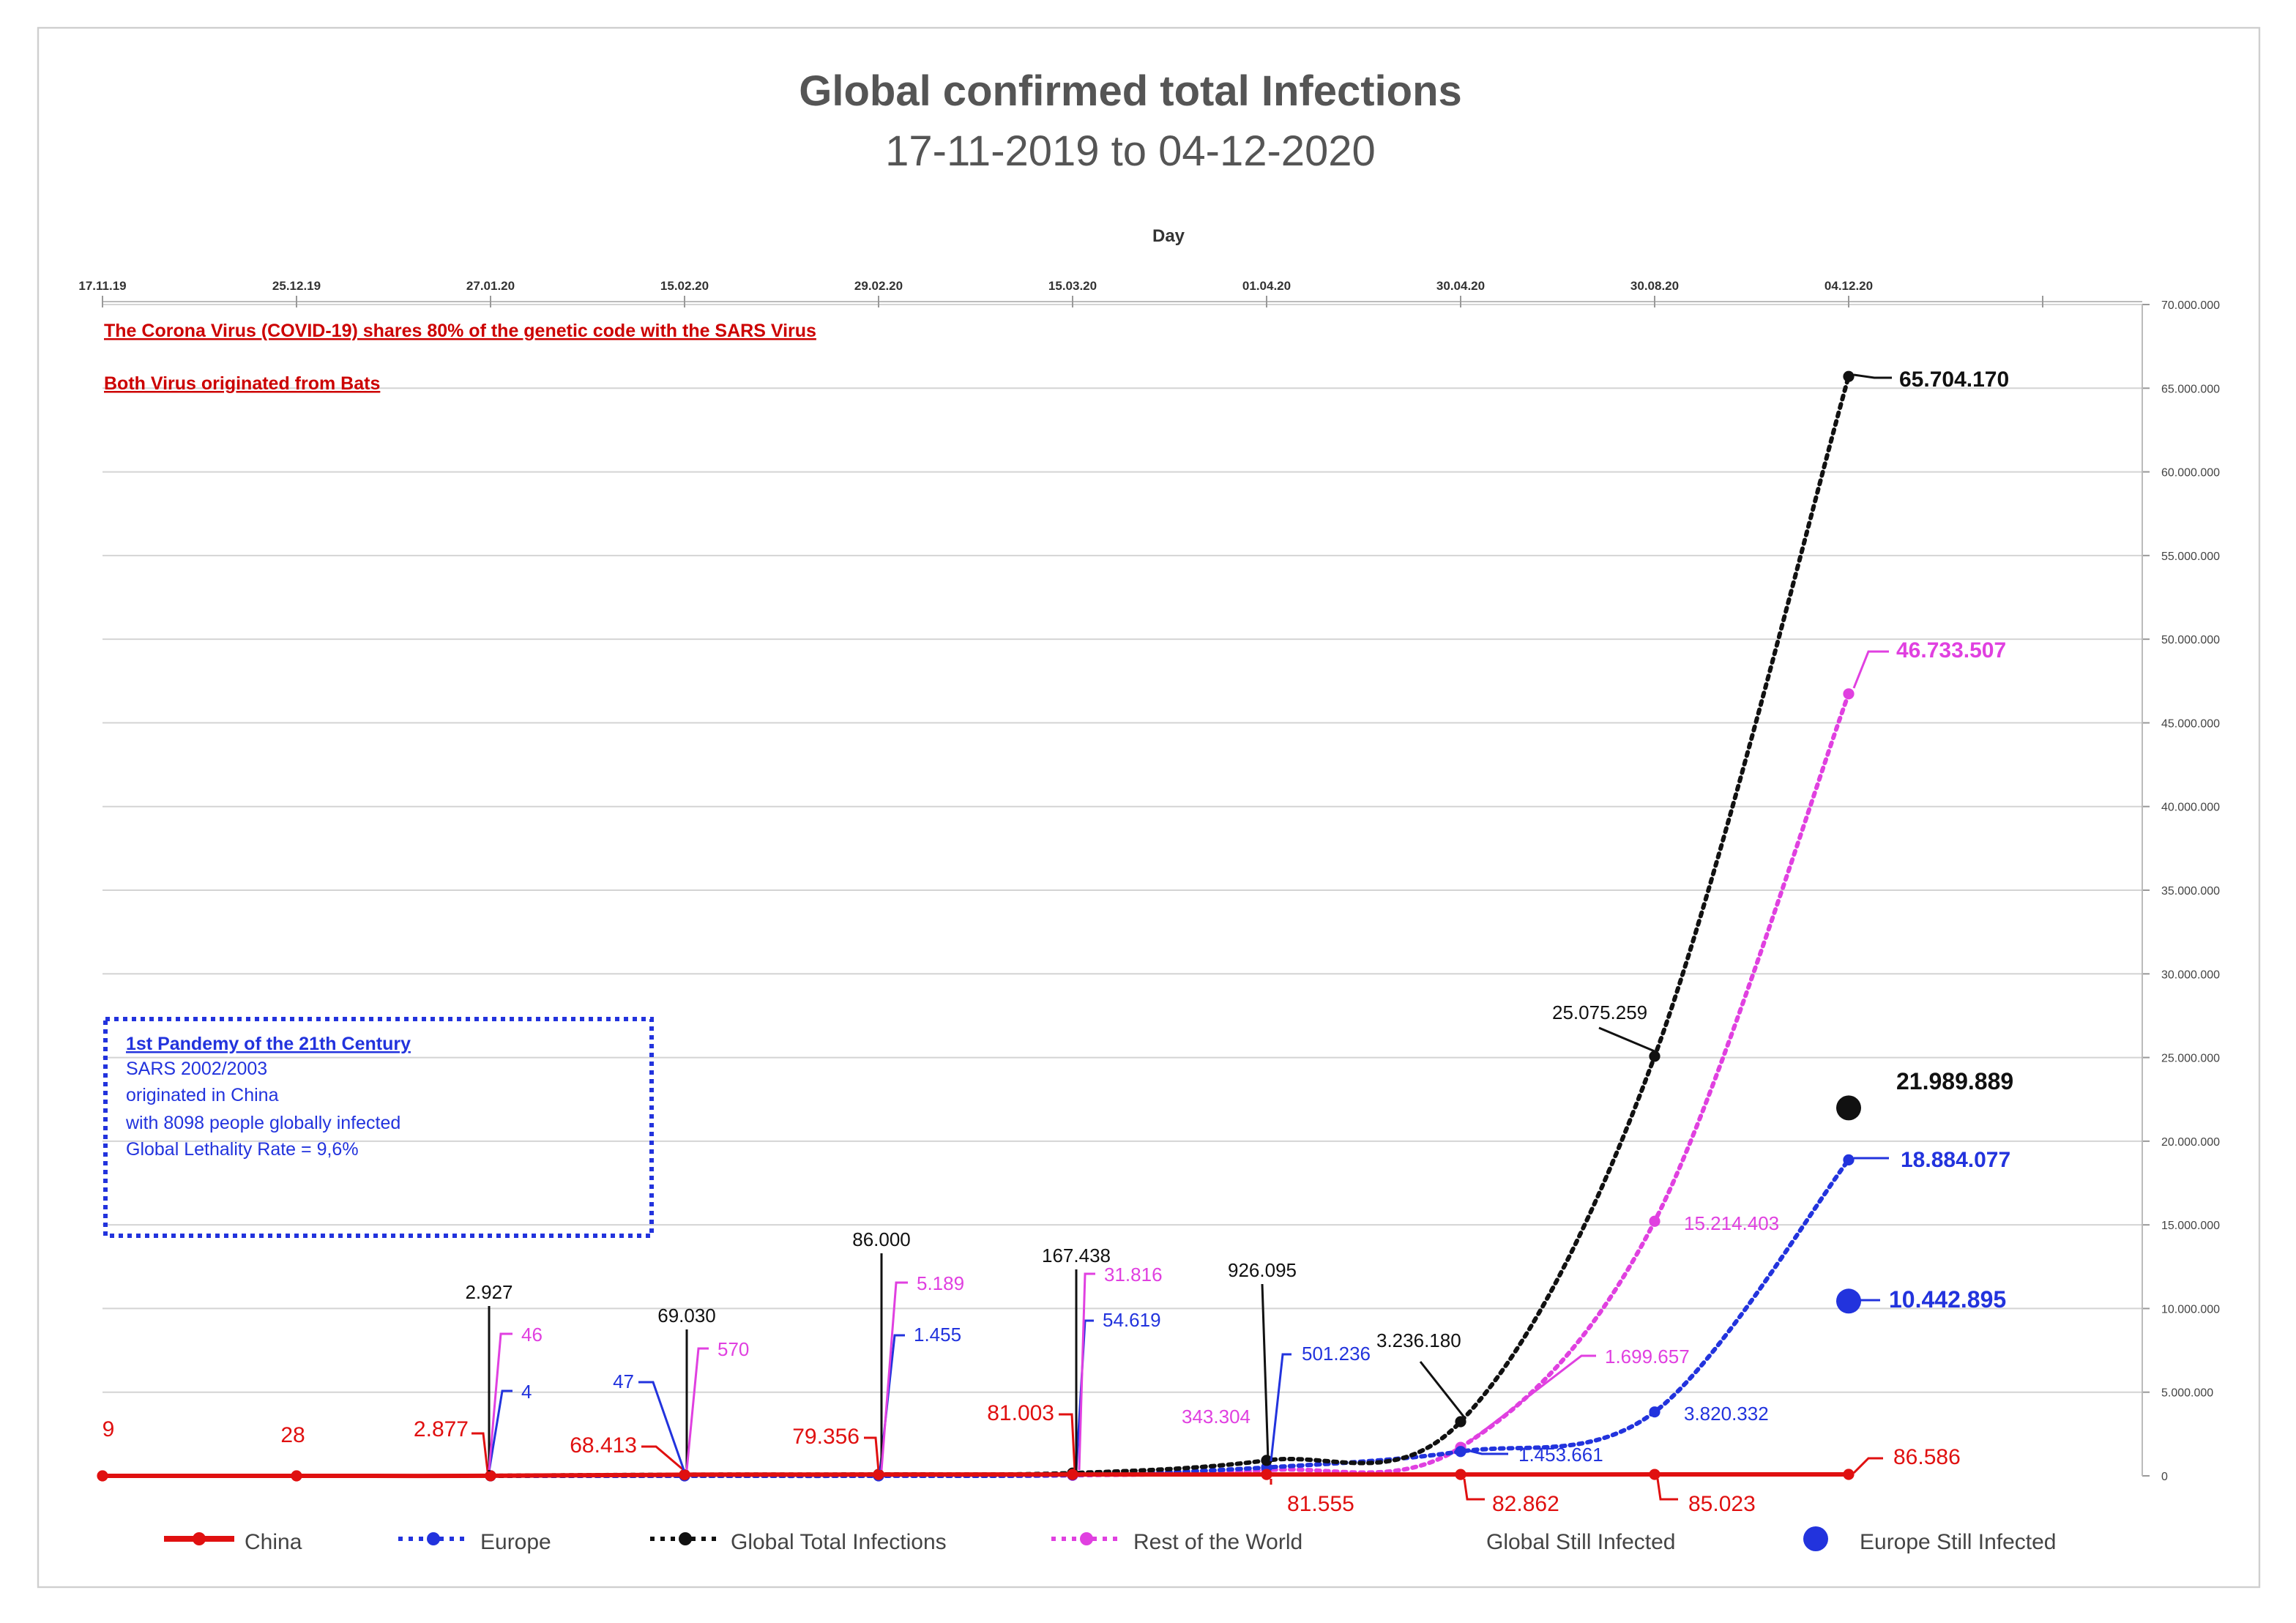 This screenshot has width=2296, height=1623. What do you see at coordinates (684, 286) in the screenshot?
I see `x-tick-label: 15.02.20` at bounding box center [684, 286].